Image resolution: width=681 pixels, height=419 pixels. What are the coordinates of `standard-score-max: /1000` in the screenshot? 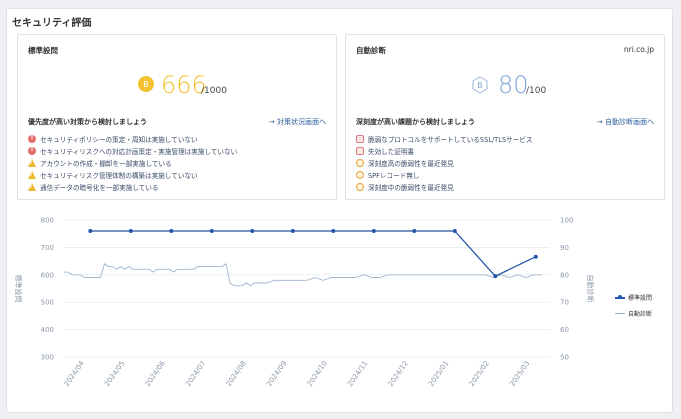 It's located at (214, 91).